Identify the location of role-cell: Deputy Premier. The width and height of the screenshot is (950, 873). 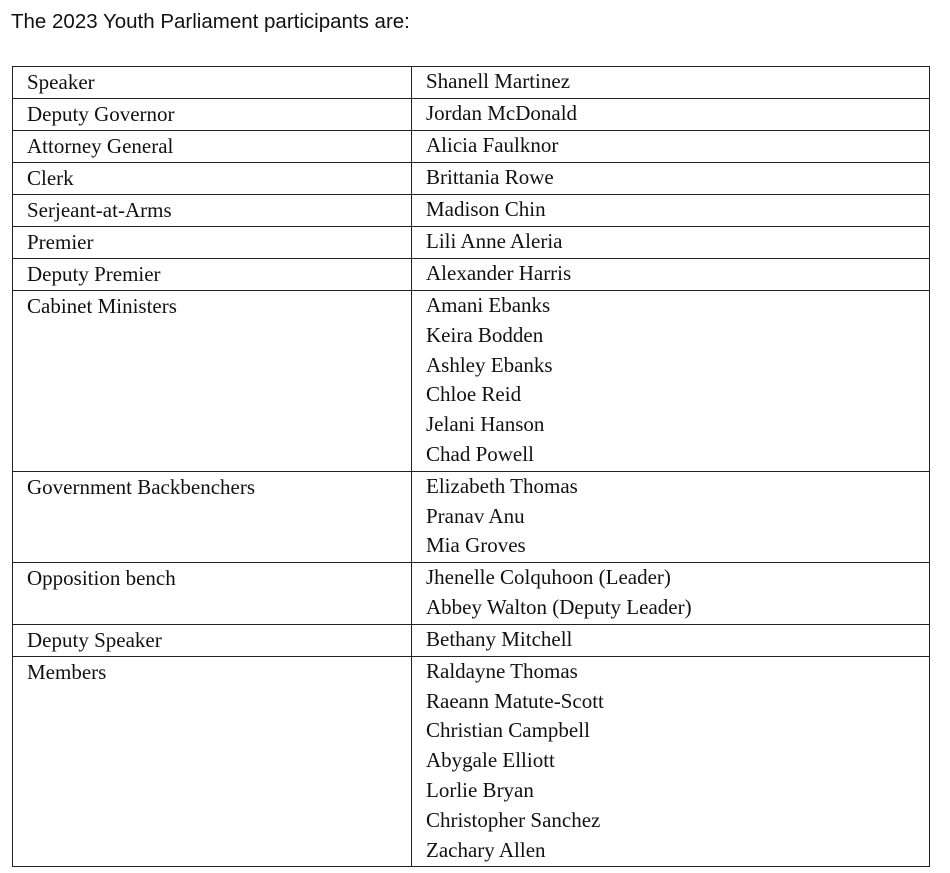
(212, 274).